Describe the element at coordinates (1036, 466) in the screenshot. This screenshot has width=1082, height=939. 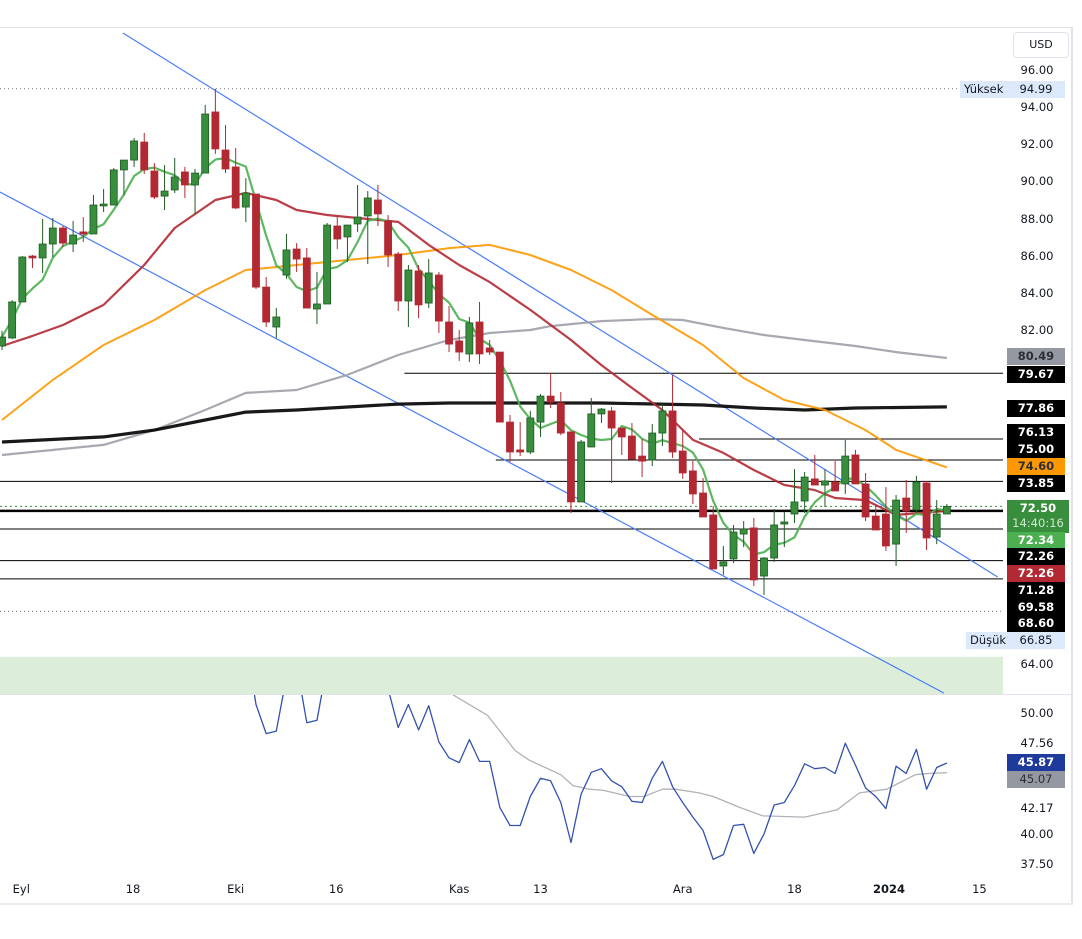
I see `orange-ma-price-label: 74.60` at that location.